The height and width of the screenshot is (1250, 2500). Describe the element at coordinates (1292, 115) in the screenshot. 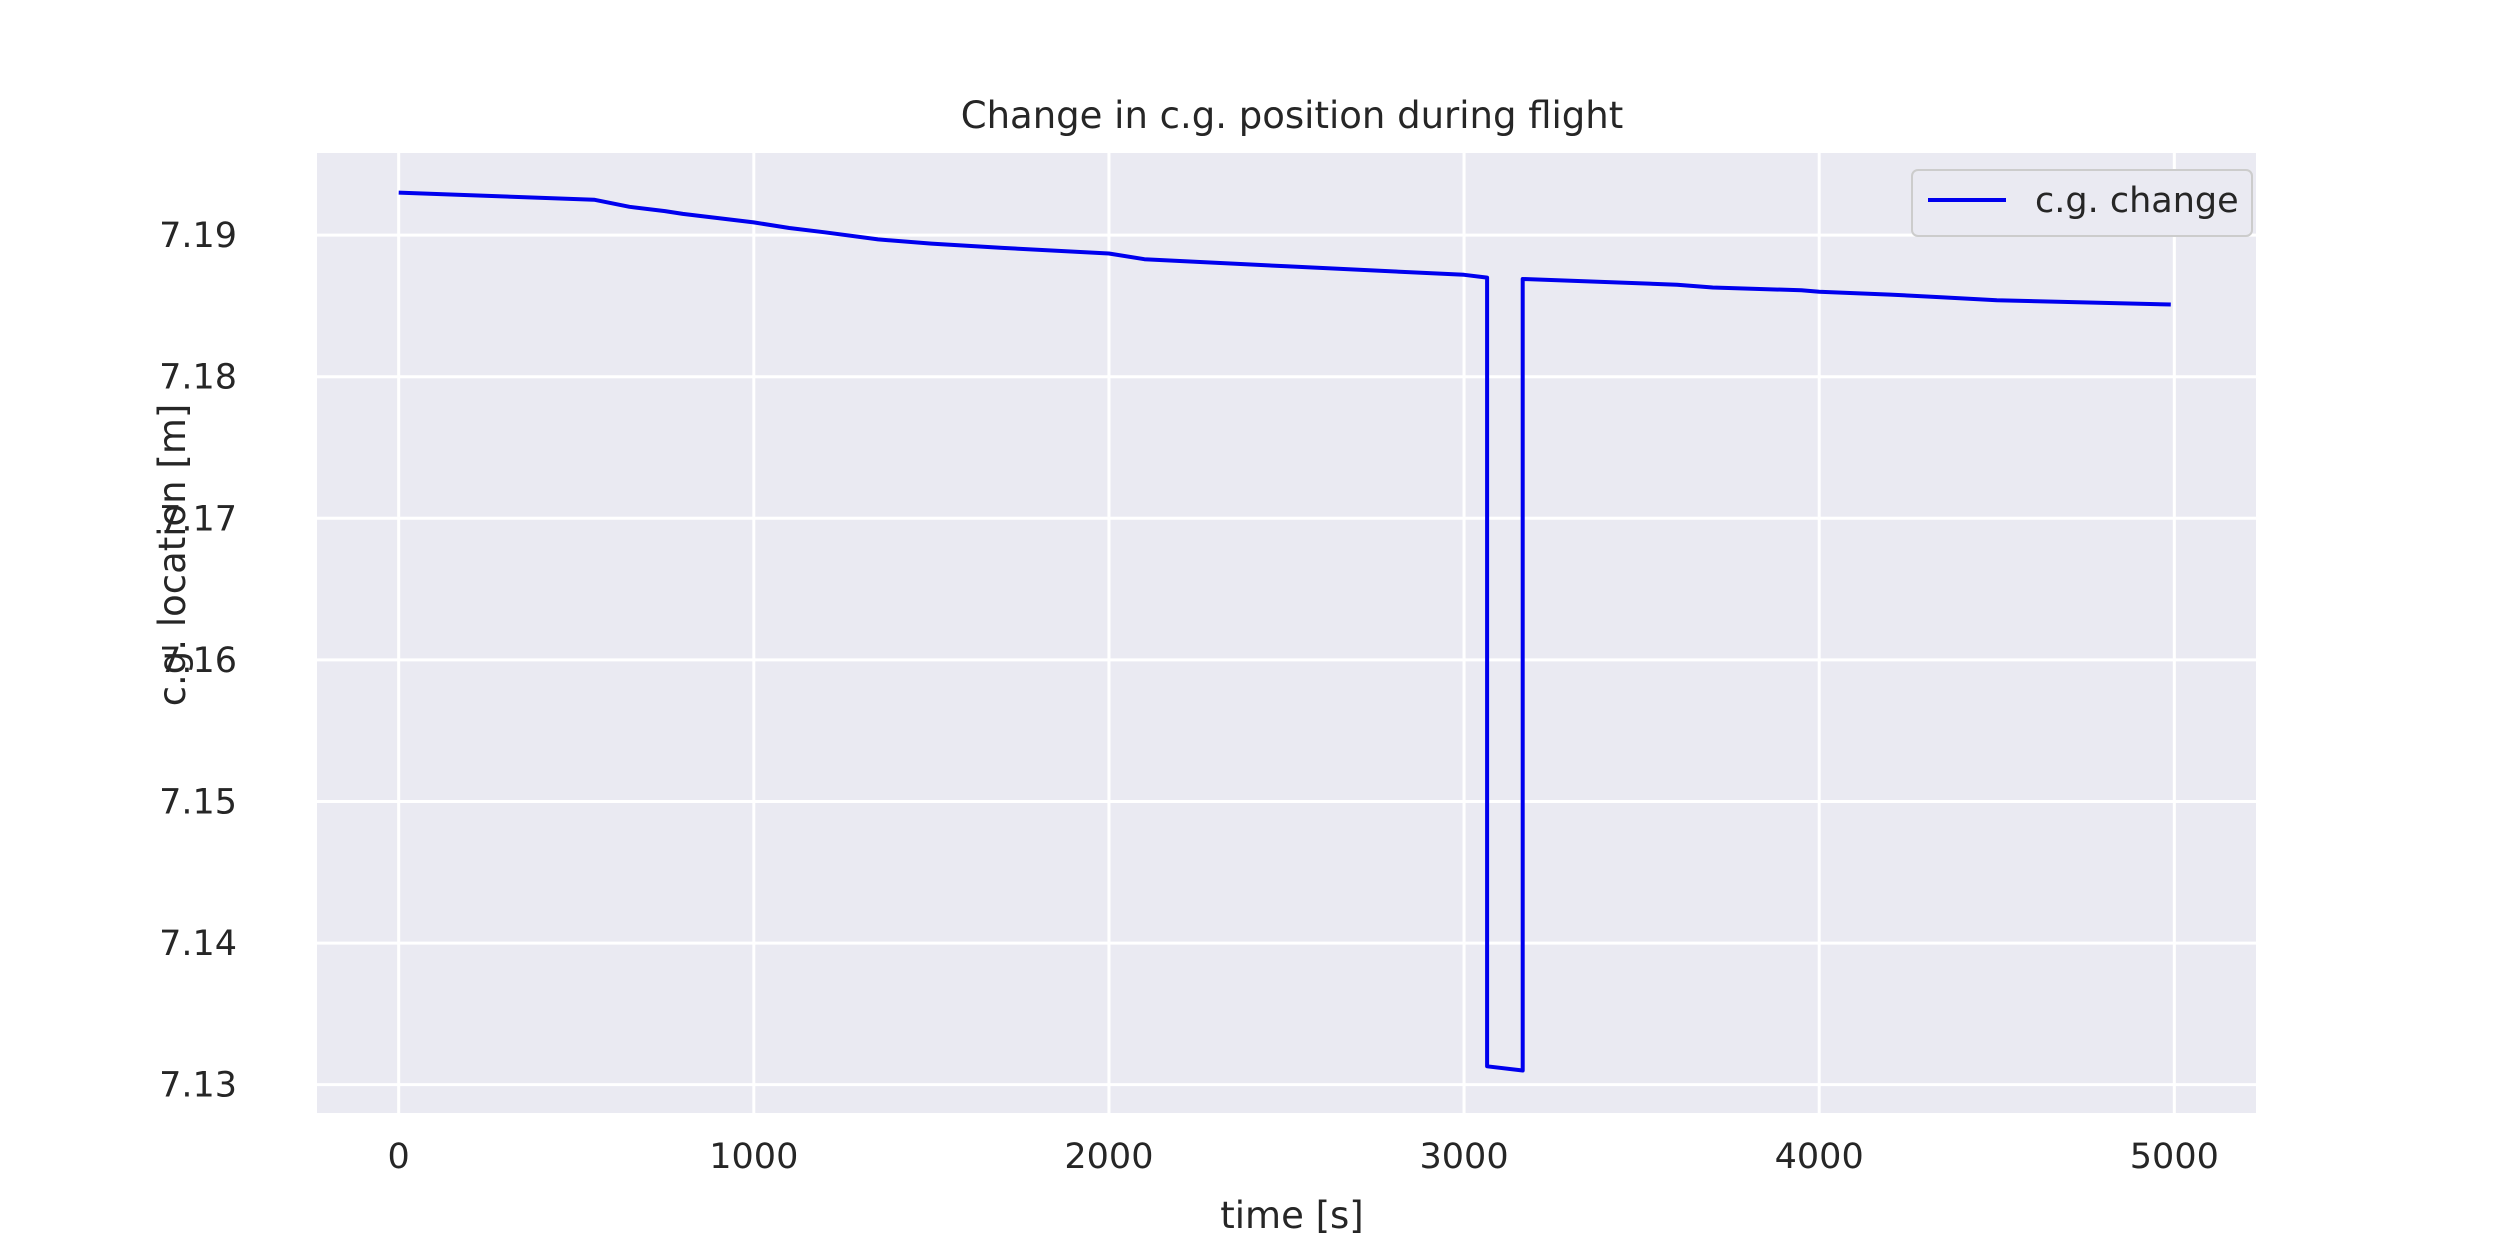

I see `chart-title: Change in c.g. position during flight` at that location.